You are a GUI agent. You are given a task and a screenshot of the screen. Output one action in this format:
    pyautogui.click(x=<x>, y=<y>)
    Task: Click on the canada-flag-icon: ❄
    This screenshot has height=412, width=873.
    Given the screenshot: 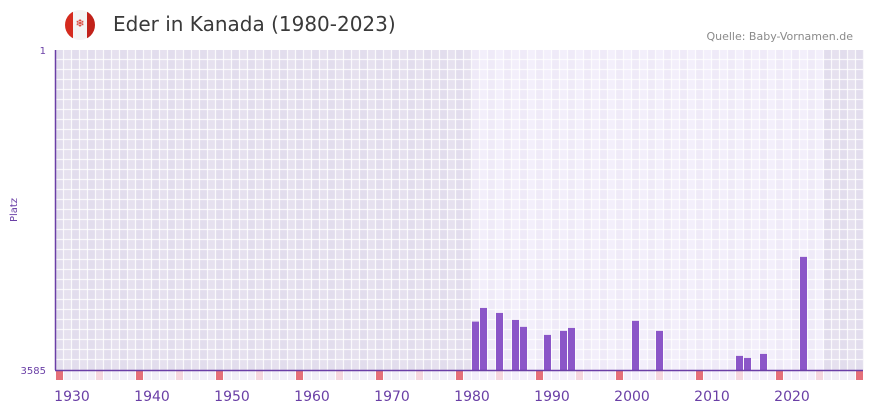 What is the action you would take?
    pyautogui.click(x=80, y=25)
    